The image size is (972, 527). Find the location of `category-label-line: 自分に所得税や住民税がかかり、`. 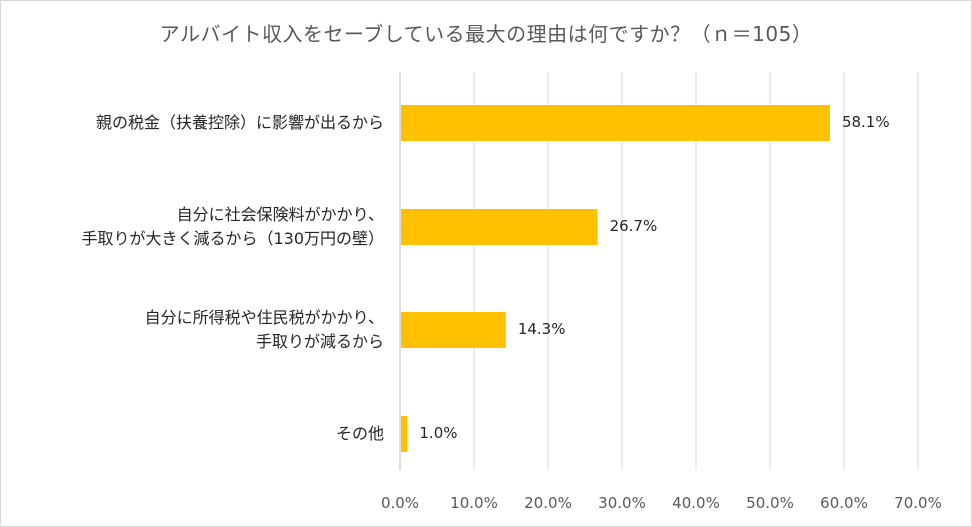

category-label-line: 自分に所得税や住民税がかかり、 is located at coordinates (264, 317).